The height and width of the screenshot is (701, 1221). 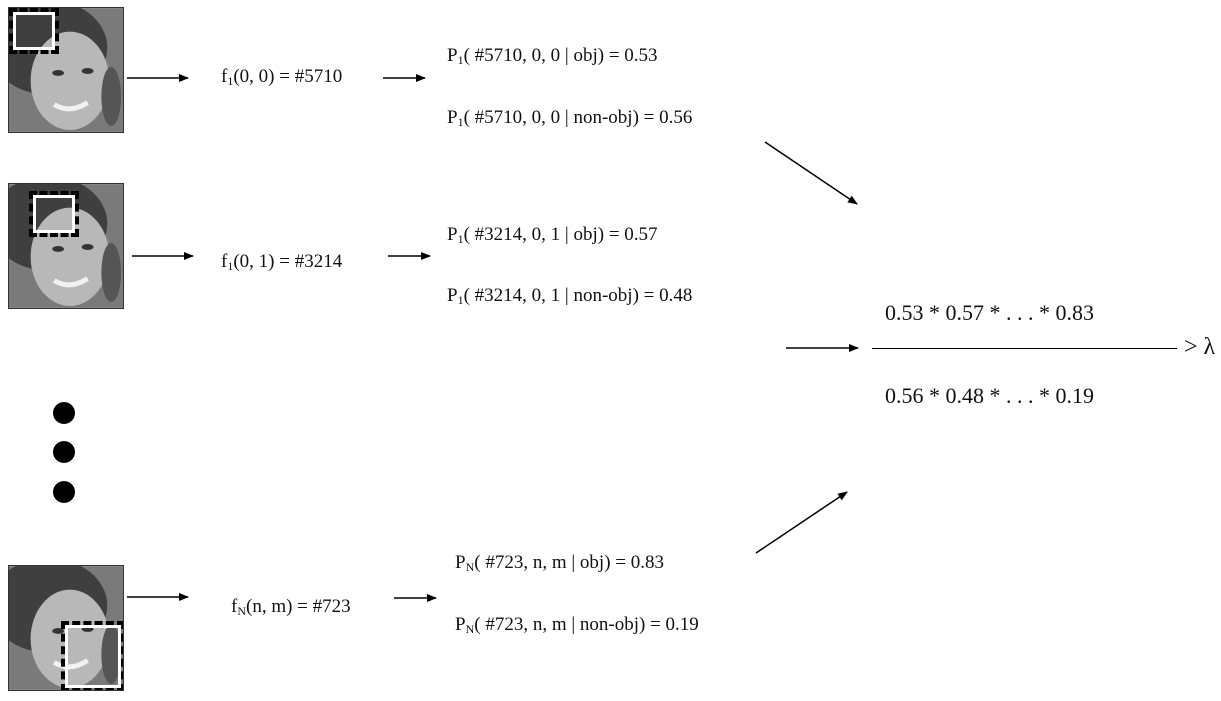 I want to click on prob-obj-3: PN( #723, n, m | obj) = 0.83, so click(x=559, y=563).